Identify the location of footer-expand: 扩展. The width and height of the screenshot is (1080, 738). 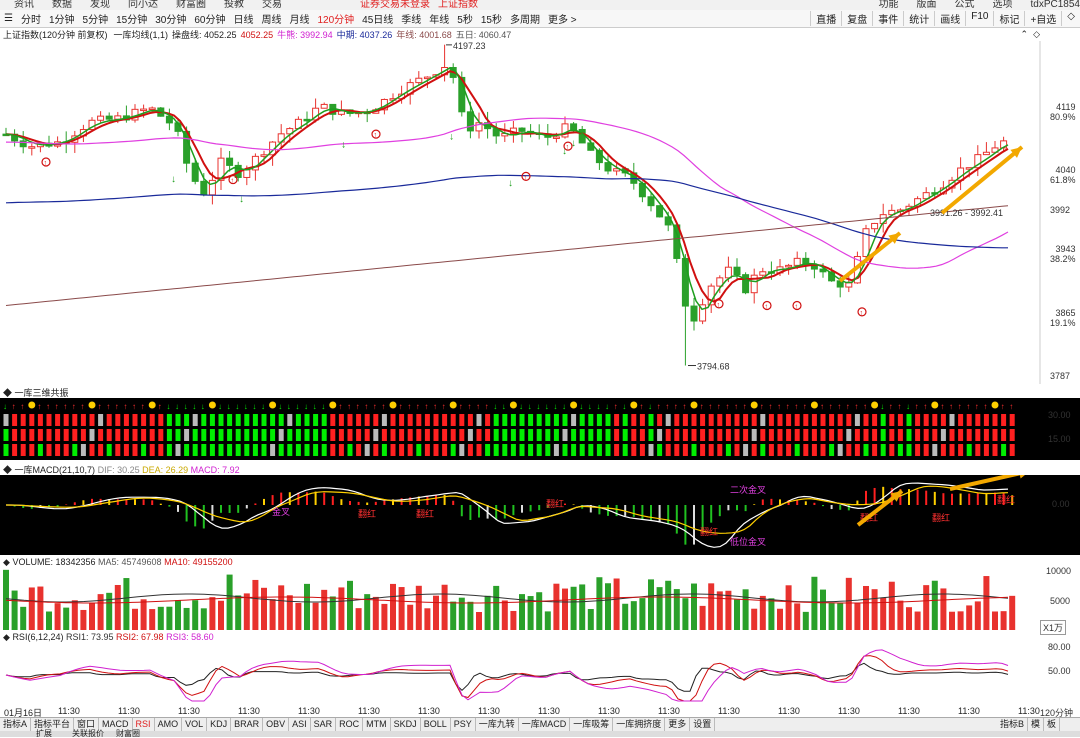
(44, 733).